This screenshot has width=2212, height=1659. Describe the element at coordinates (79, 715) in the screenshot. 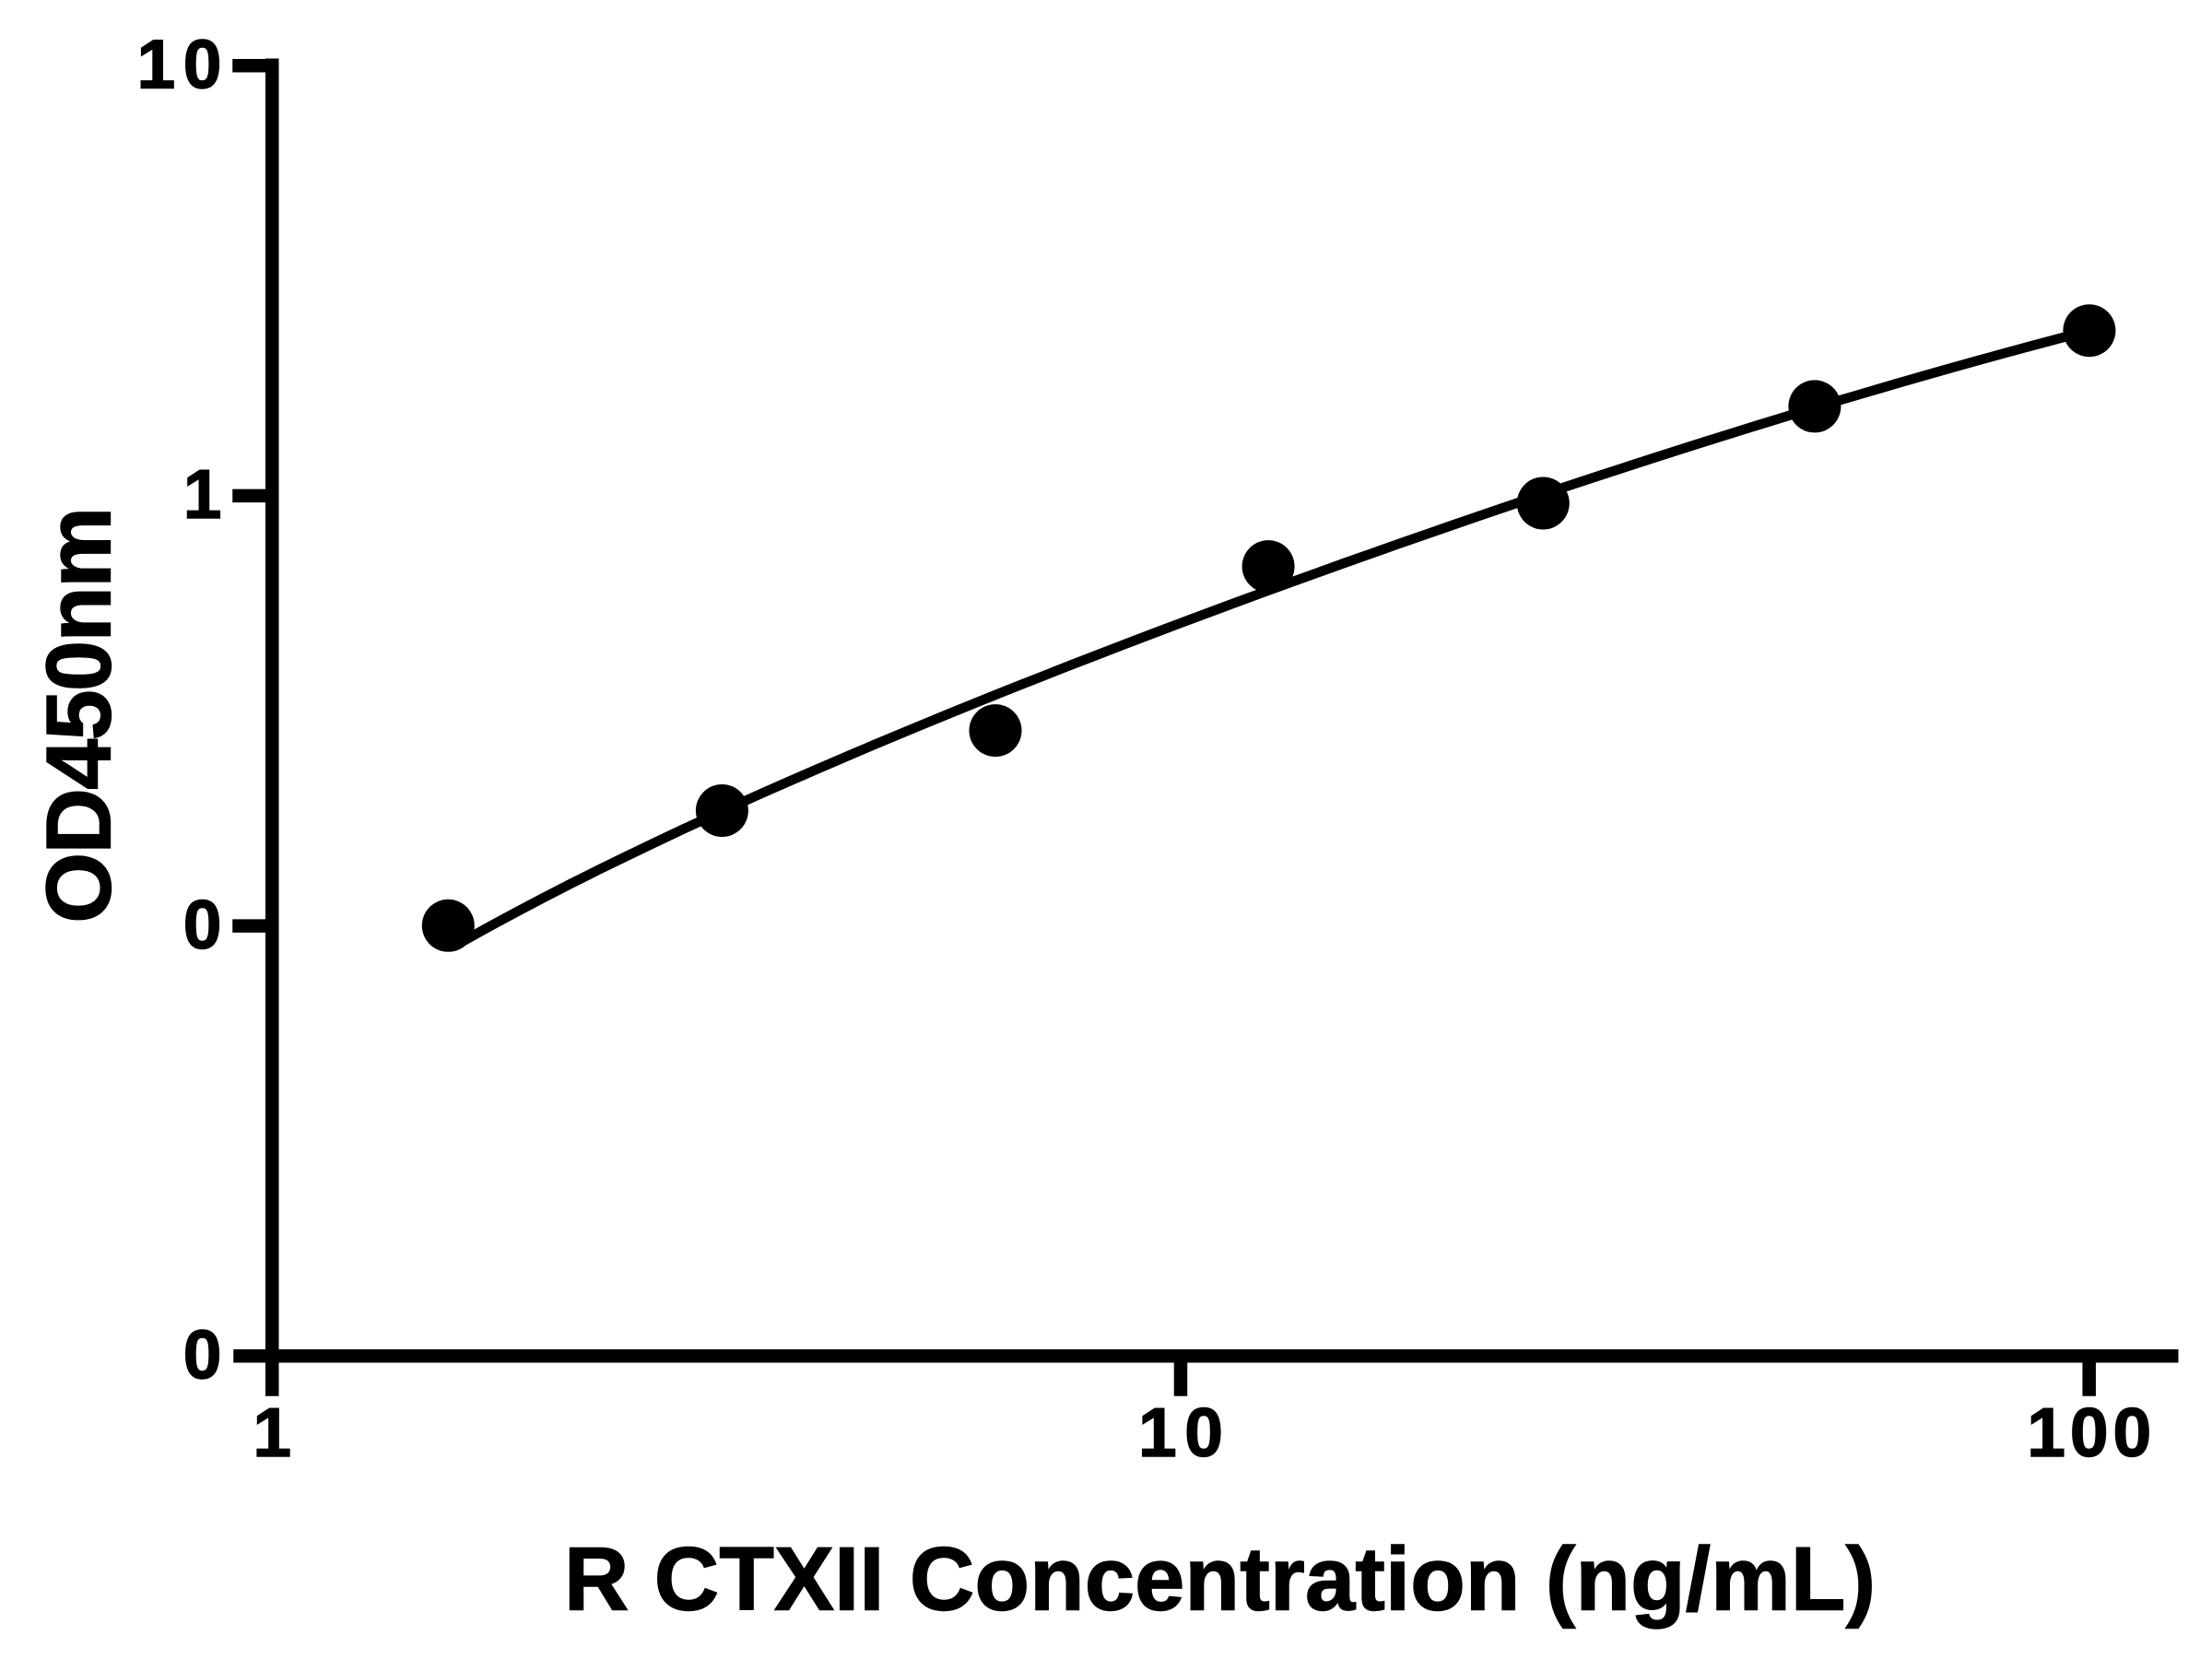

I see `svg-text: OD450nm` at that location.